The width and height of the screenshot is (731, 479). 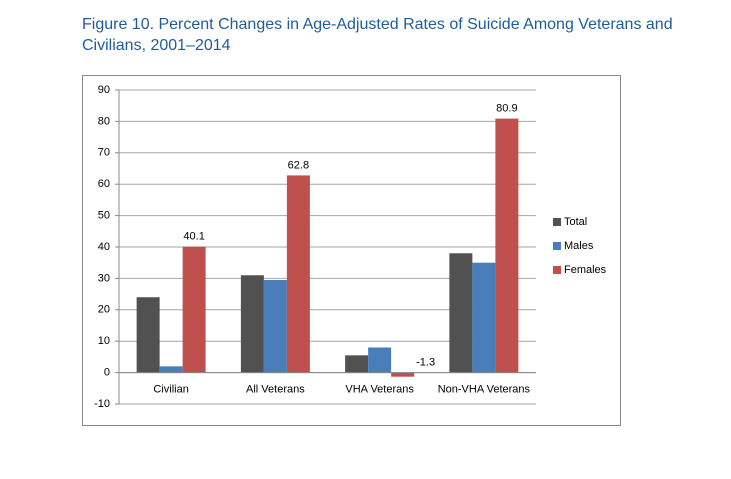 I want to click on y-tick-label: 30, so click(x=104, y=278).